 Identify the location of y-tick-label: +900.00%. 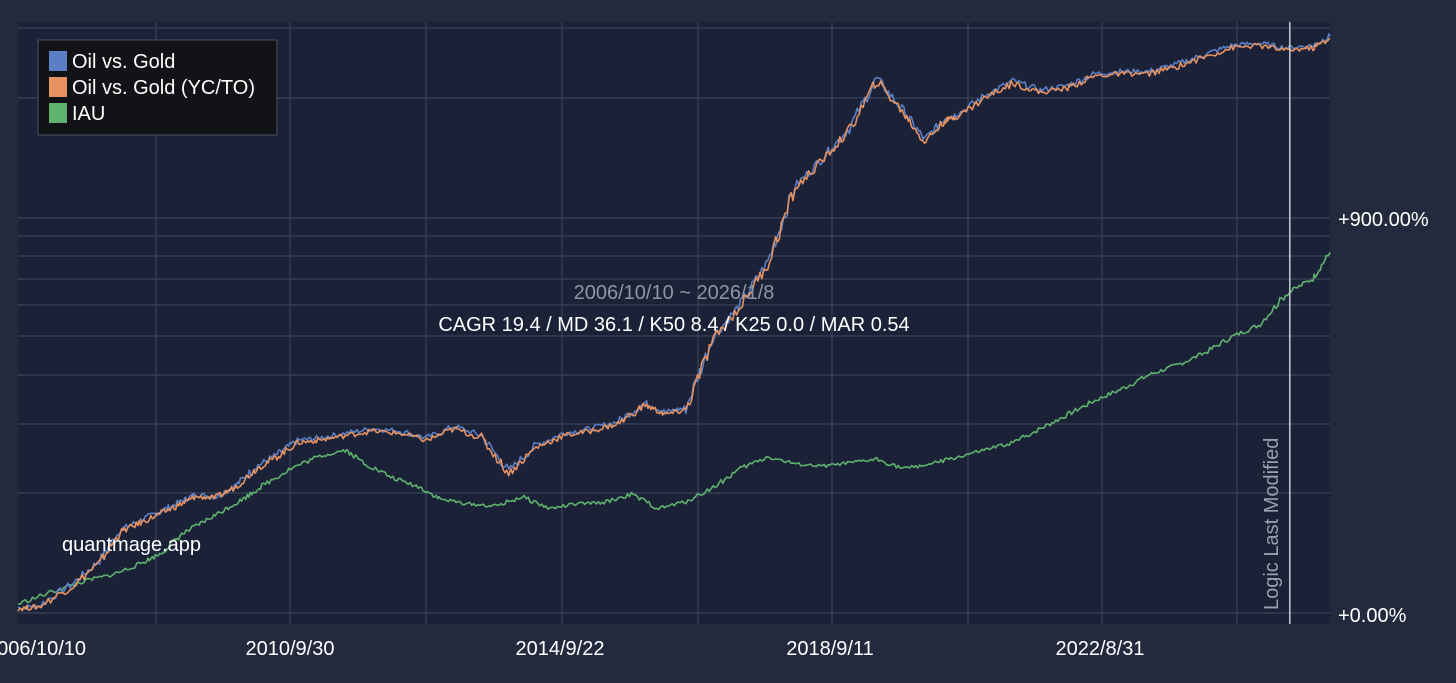
(1383, 220).